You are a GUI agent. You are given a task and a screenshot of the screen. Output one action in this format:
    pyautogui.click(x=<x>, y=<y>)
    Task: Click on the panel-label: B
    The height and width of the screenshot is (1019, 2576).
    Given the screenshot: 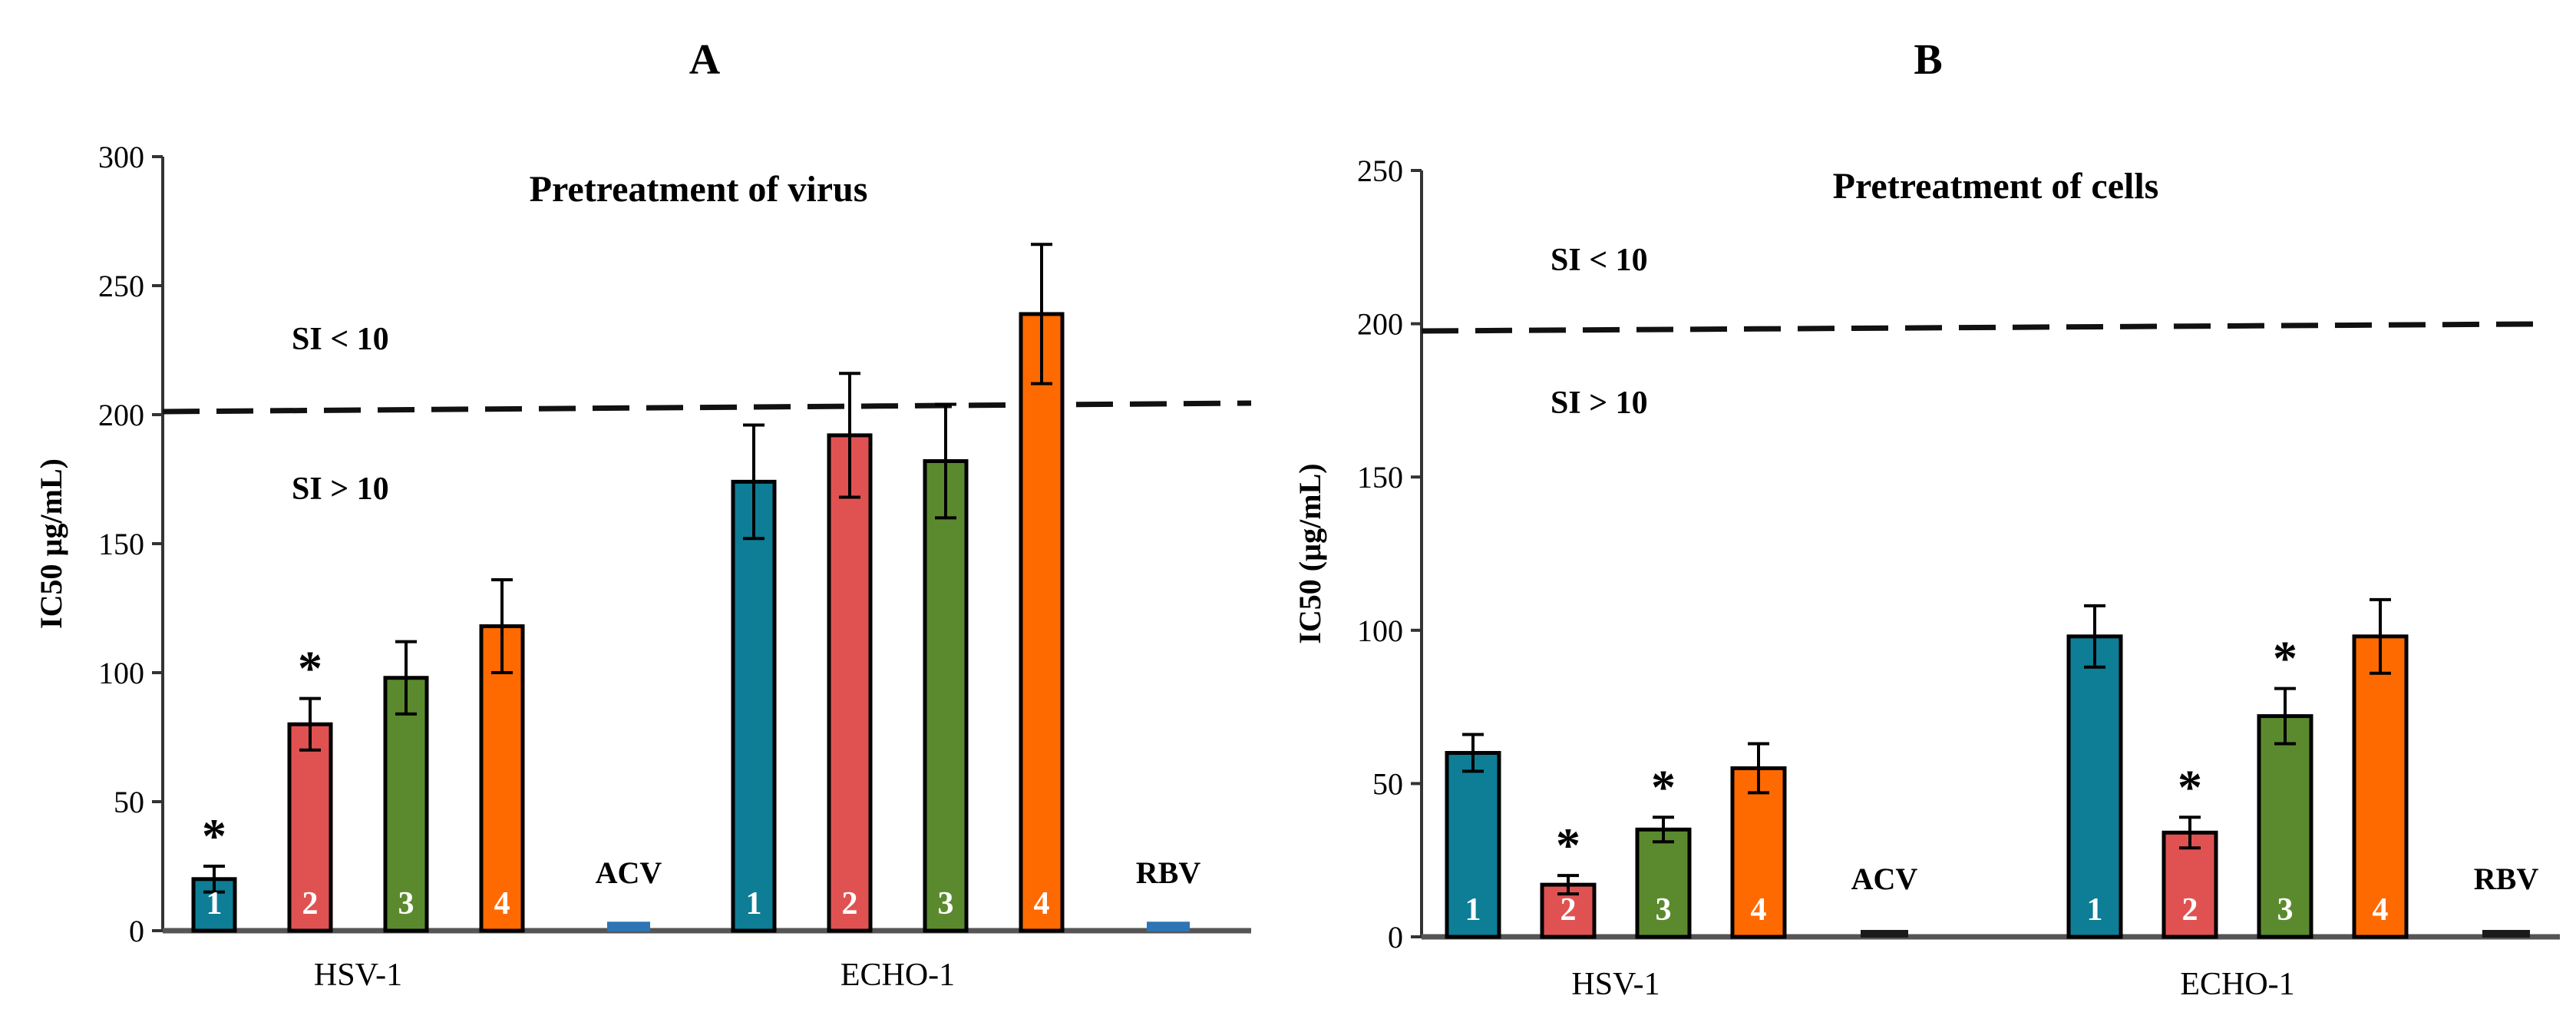 What is the action you would take?
    pyautogui.click(x=1928, y=60)
    